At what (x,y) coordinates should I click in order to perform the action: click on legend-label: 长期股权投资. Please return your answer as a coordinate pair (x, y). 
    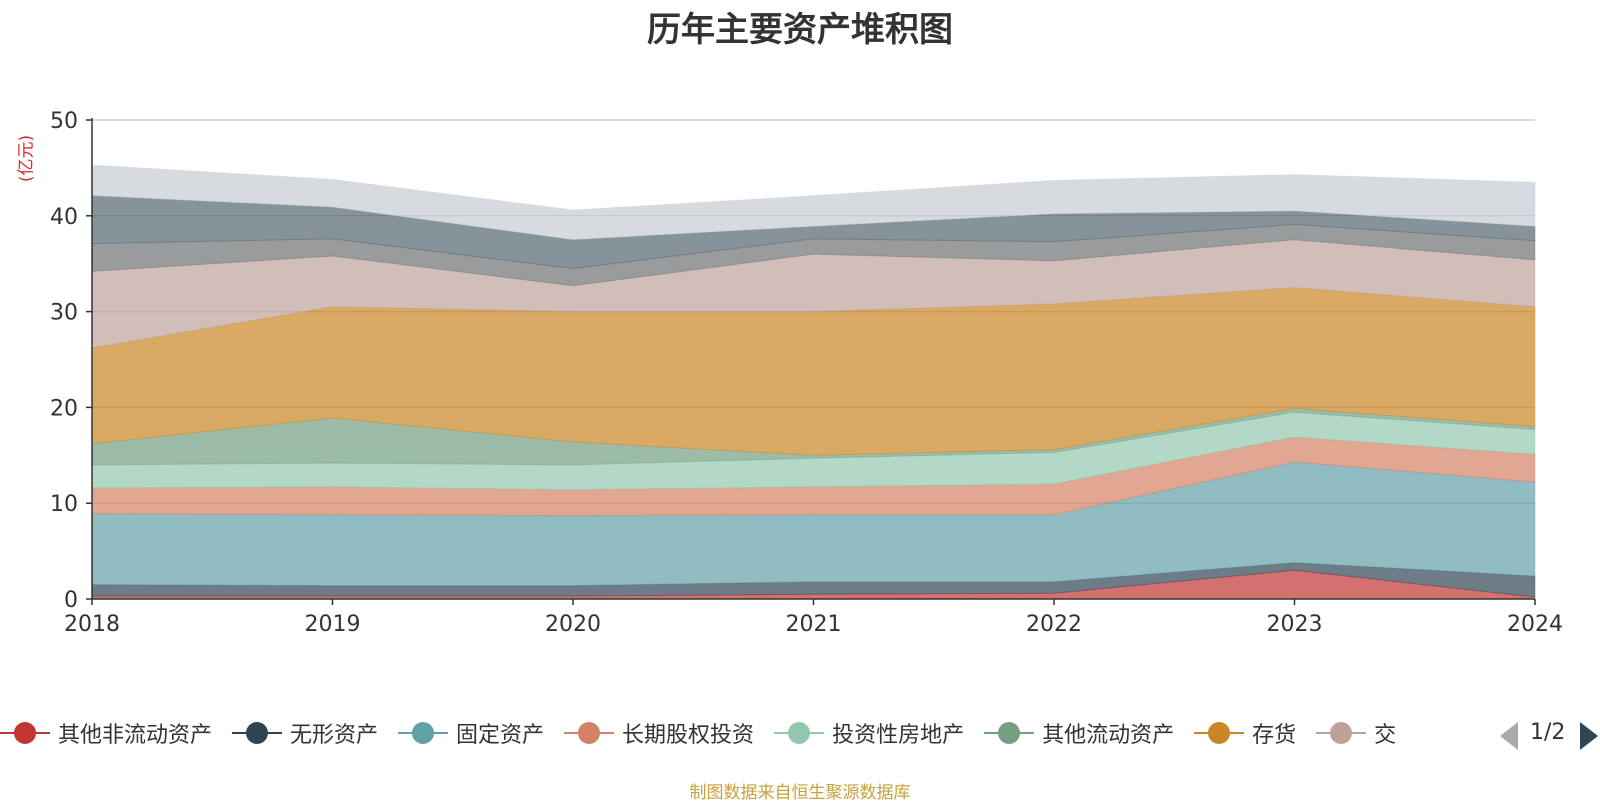
    Looking at the image, I should click on (688, 735).